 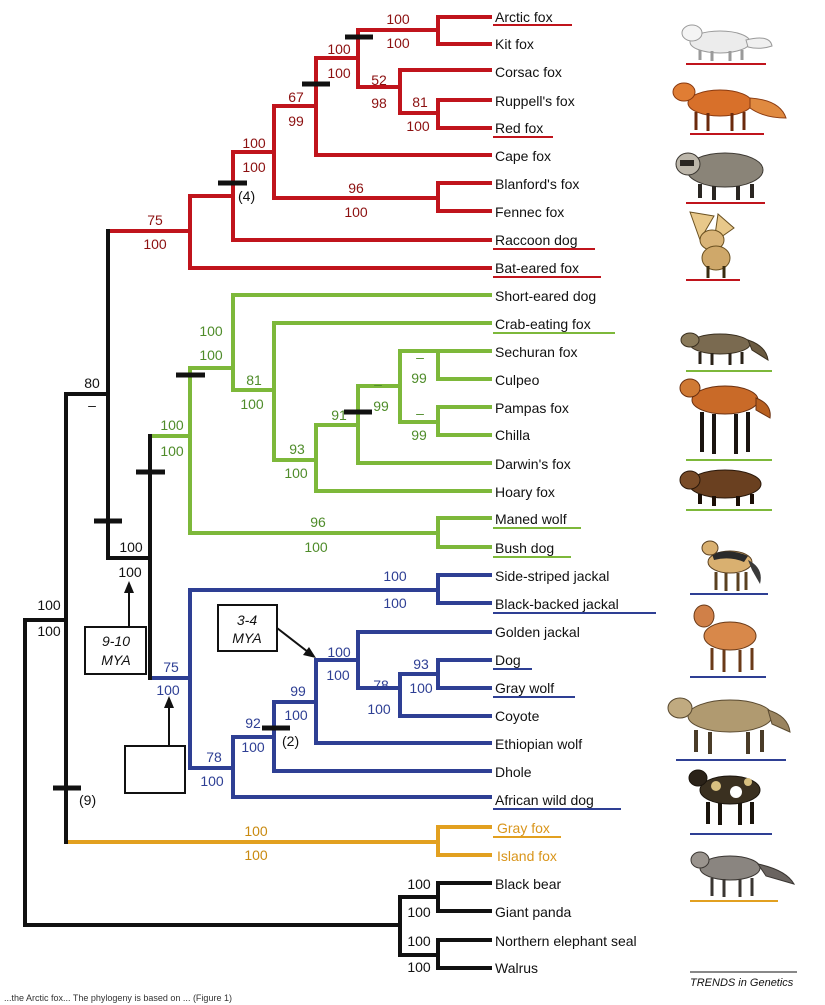 I want to click on taxon-kit-fox: Kit fox, so click(x=514, y=44).